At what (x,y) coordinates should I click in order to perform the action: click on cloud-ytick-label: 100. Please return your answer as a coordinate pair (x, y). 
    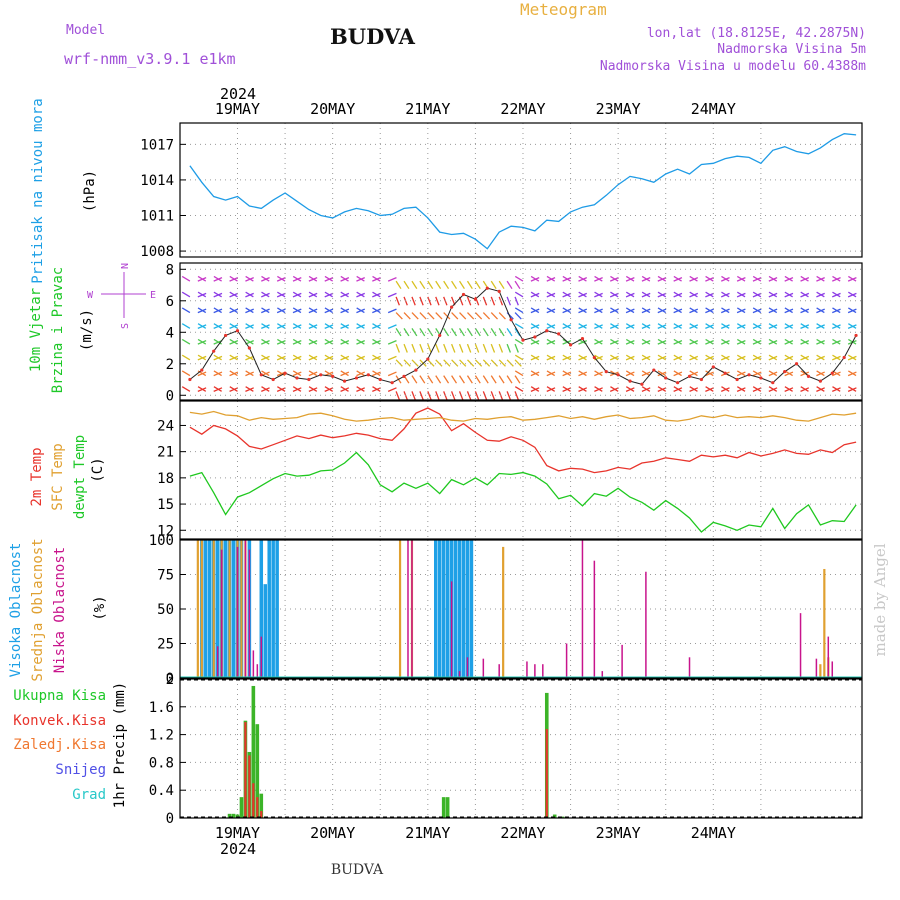
    Looking at the image, I should click on (161, 541).